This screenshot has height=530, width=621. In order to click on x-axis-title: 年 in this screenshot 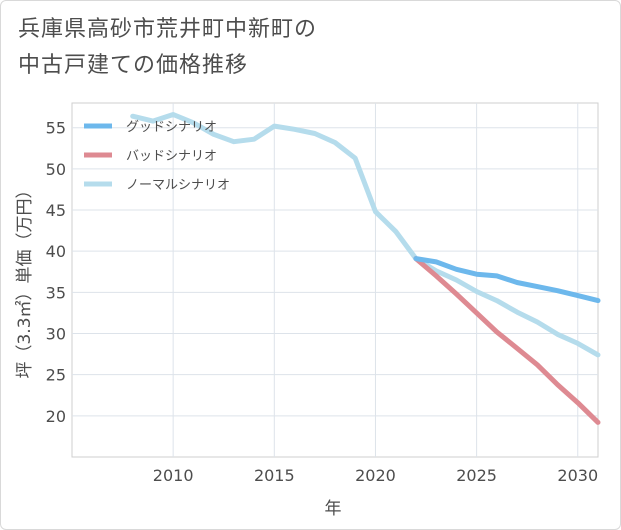, I will do `click(333, 509)`.